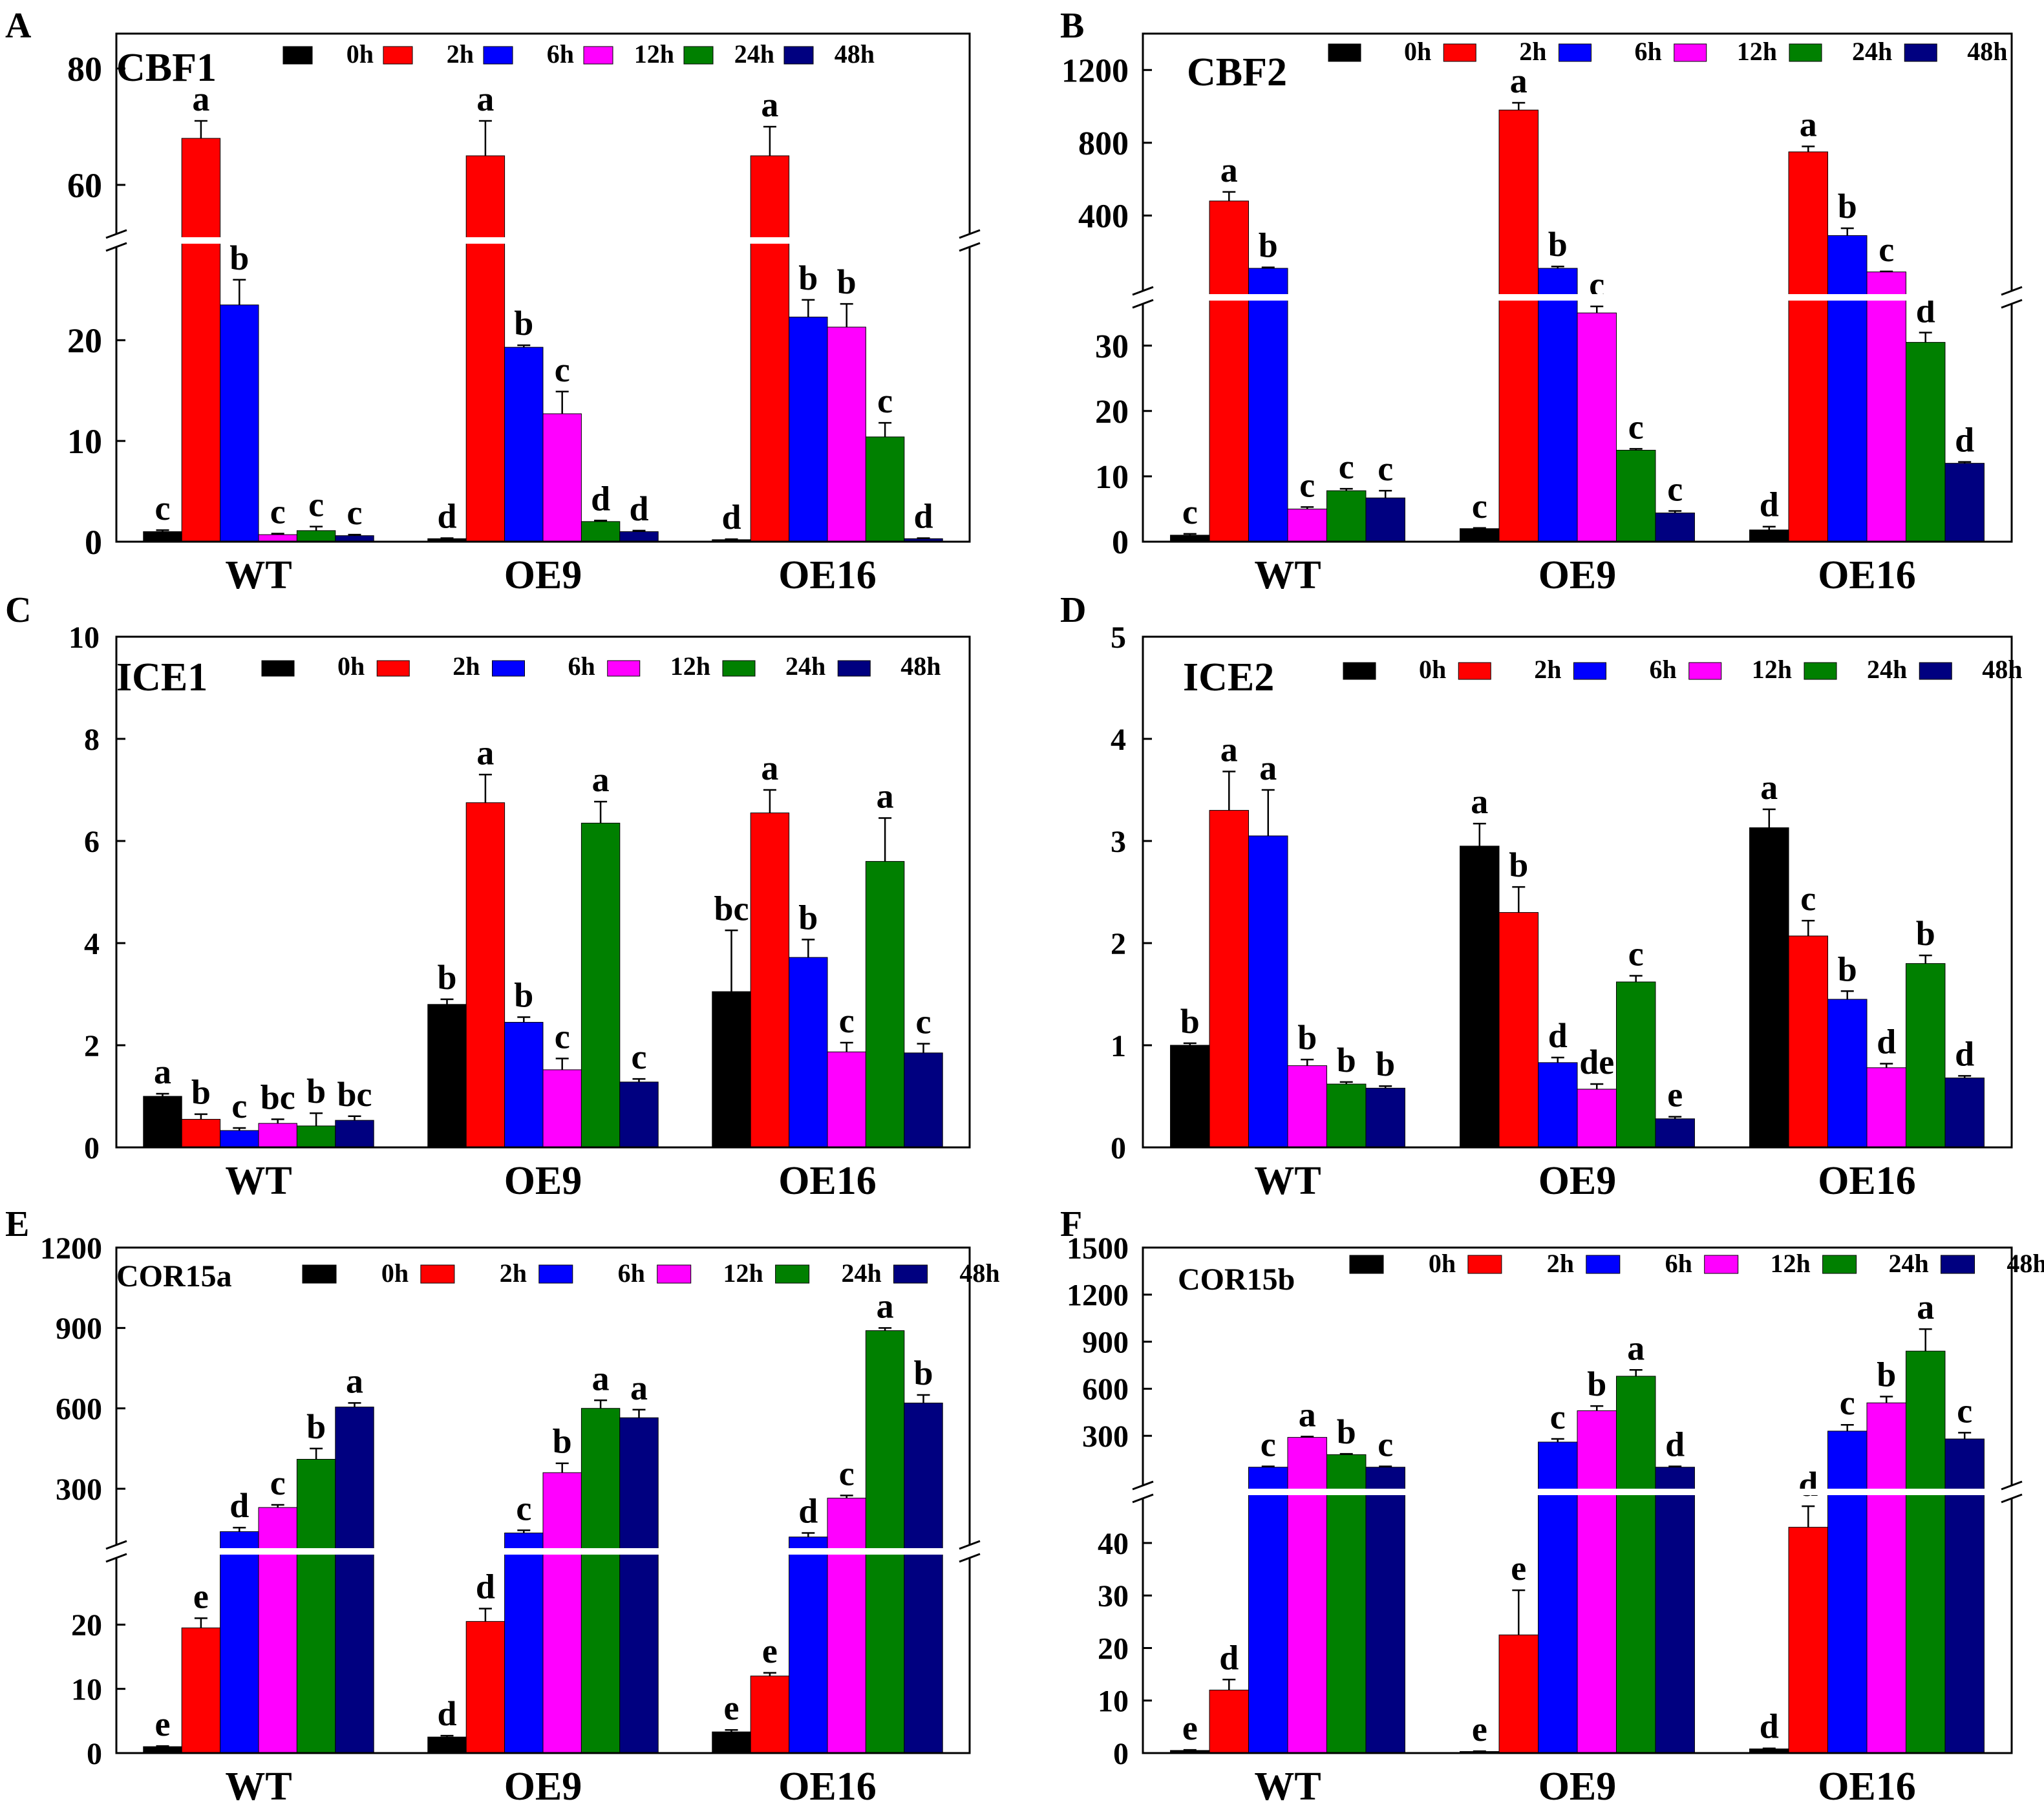 The width and height of the screenshot is (2044, 1819). I want to click on y-tick-label: 300, so click(79, 1490).